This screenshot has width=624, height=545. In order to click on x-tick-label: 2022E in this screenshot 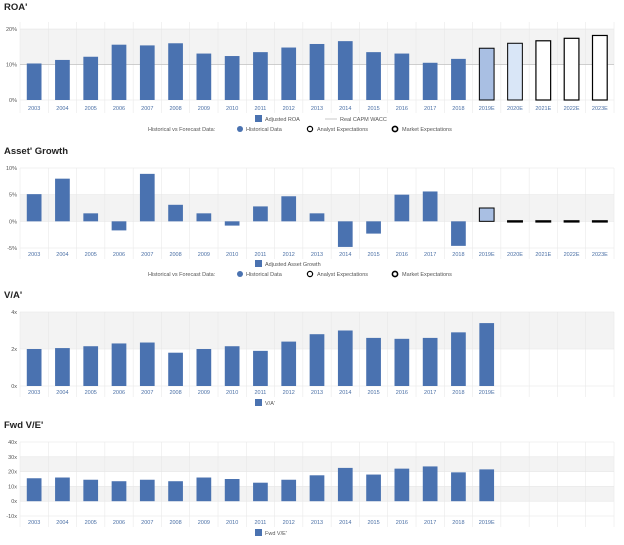, I will do `click(572, 109)`.